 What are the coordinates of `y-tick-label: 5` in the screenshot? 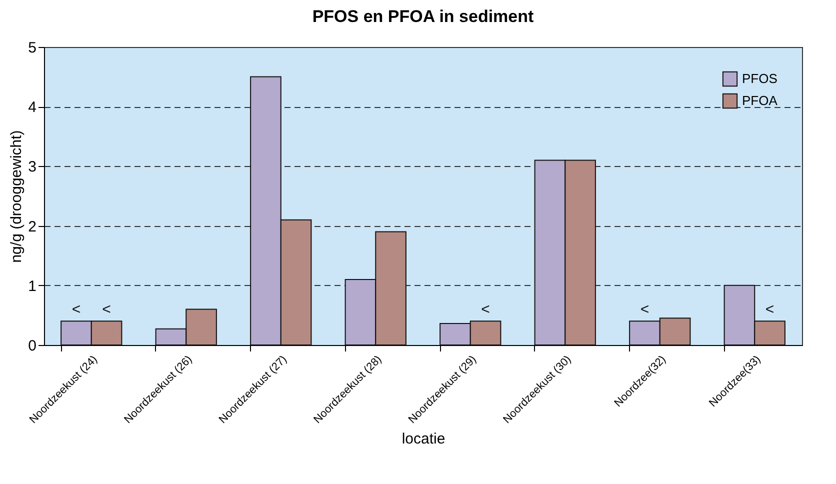 It's located at (32, 48).